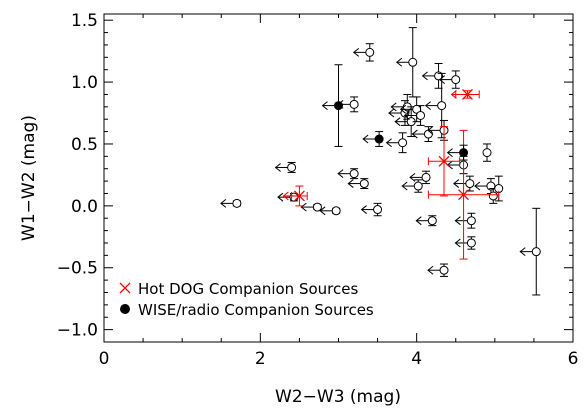 The image size is (587, 408). I want to click on x-axis-title: W2−W3 (mag), so click(338, 397).